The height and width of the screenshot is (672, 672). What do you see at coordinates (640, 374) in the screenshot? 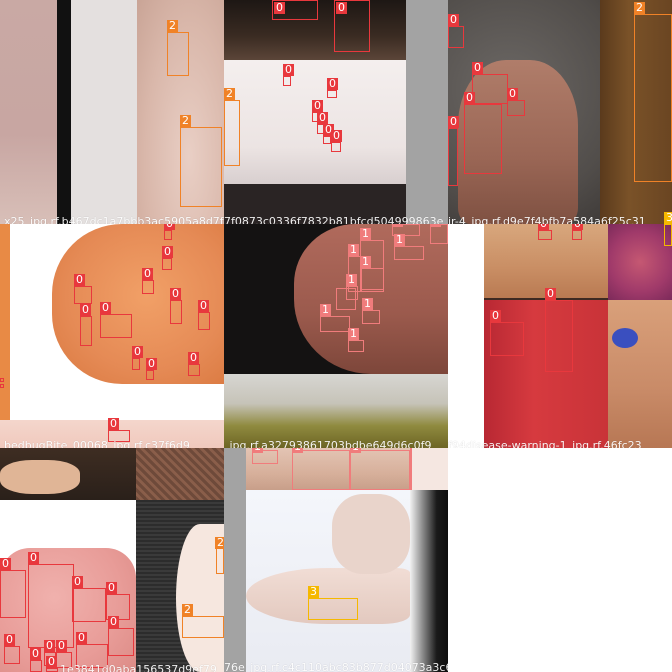
I see `hand-photo` at bounding box center [640, 374].